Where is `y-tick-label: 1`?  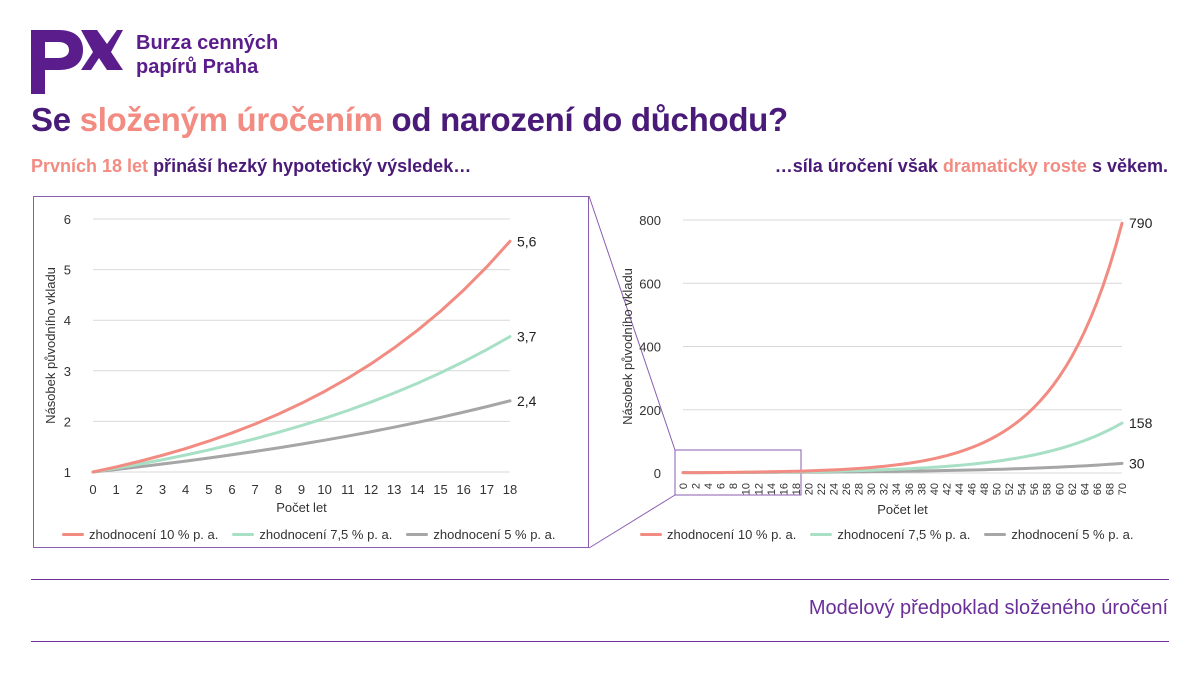 y-tick-label: 1 is located at coordinates (67, 472).